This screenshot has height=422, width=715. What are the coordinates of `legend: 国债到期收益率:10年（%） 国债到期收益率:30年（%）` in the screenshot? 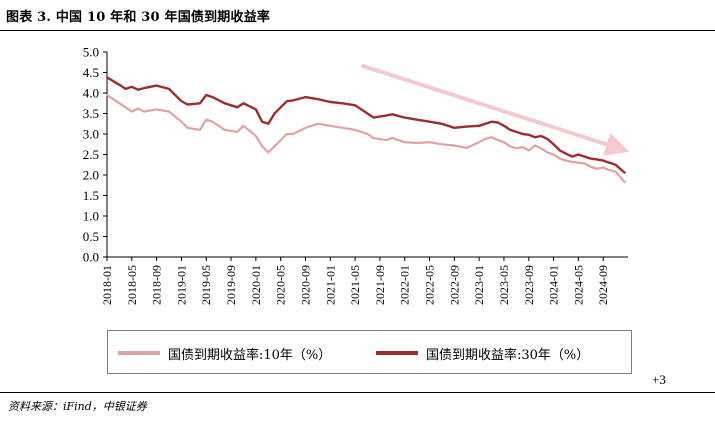 It's located at (369, 352).